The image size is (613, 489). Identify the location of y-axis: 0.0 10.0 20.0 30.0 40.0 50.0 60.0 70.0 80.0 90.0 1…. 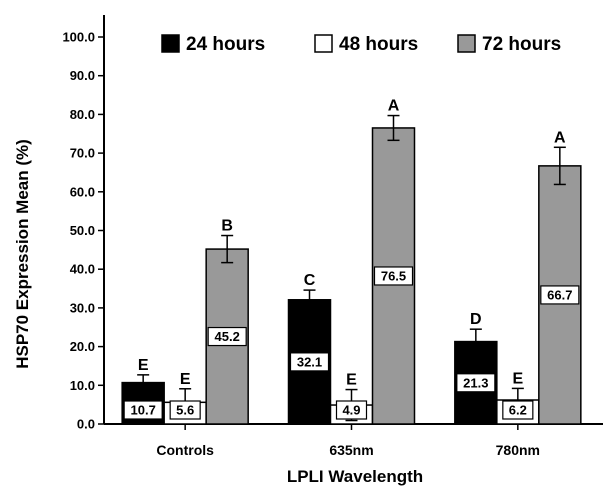
(83, 223).